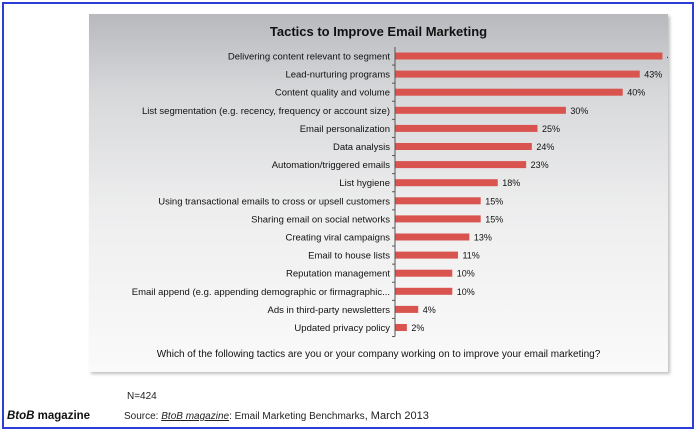 The height and width of the screenshot is (433, 700). I want to click on value-label: 47%, so click(667, 57).